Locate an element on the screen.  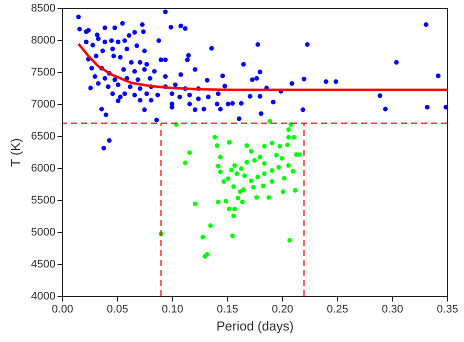
y-tick-label: 5500 is located at coordinates (43, 200).